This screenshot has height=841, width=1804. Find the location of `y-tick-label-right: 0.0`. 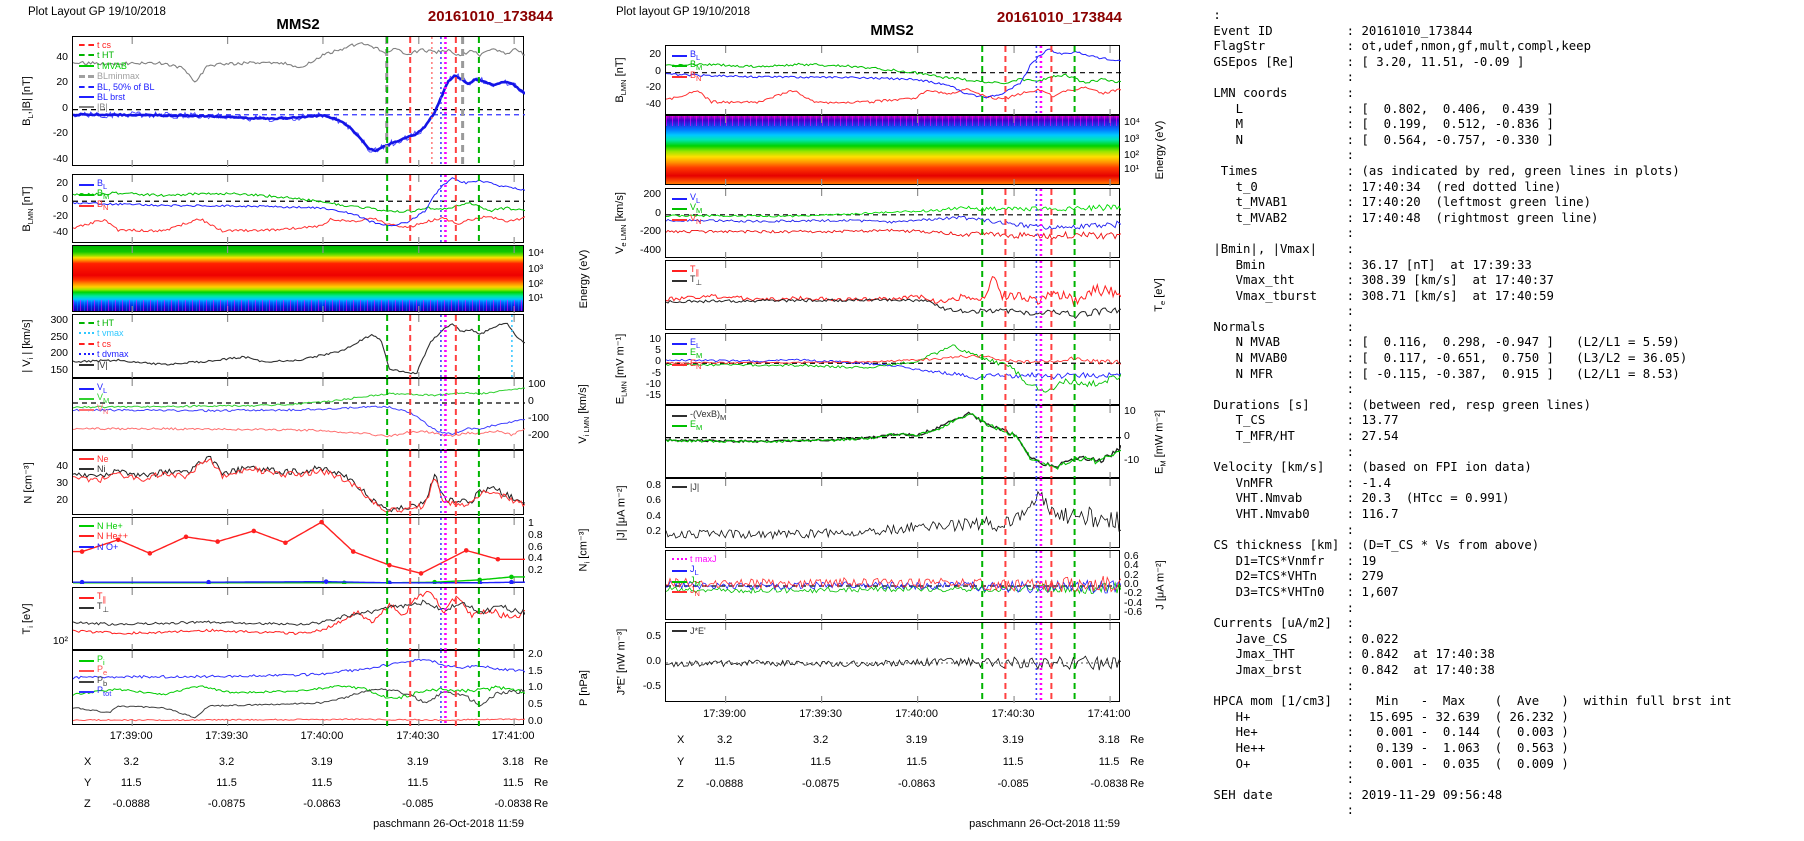

y-tick-label-right: 0.0 is located at coordinates (1131, 584).